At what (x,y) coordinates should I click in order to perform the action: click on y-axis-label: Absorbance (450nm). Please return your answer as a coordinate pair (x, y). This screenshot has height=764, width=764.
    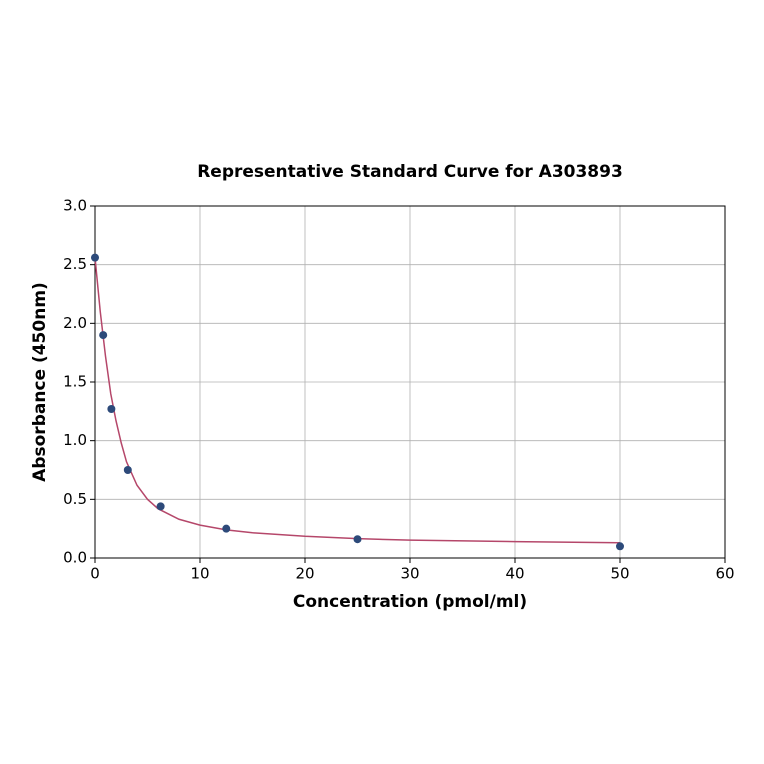
    Looking at the image, I should click on (40, 382).